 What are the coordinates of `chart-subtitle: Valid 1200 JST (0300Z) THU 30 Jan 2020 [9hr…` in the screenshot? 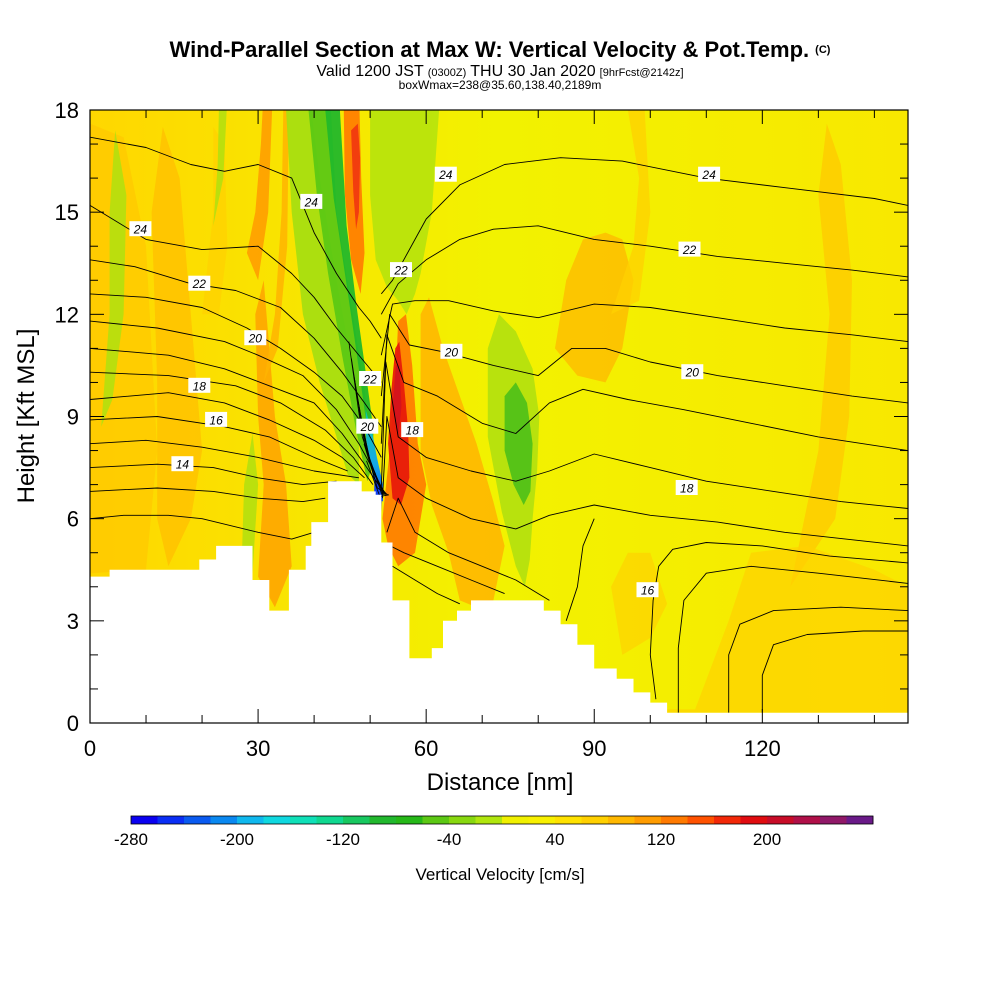 It's located at (499, 71).